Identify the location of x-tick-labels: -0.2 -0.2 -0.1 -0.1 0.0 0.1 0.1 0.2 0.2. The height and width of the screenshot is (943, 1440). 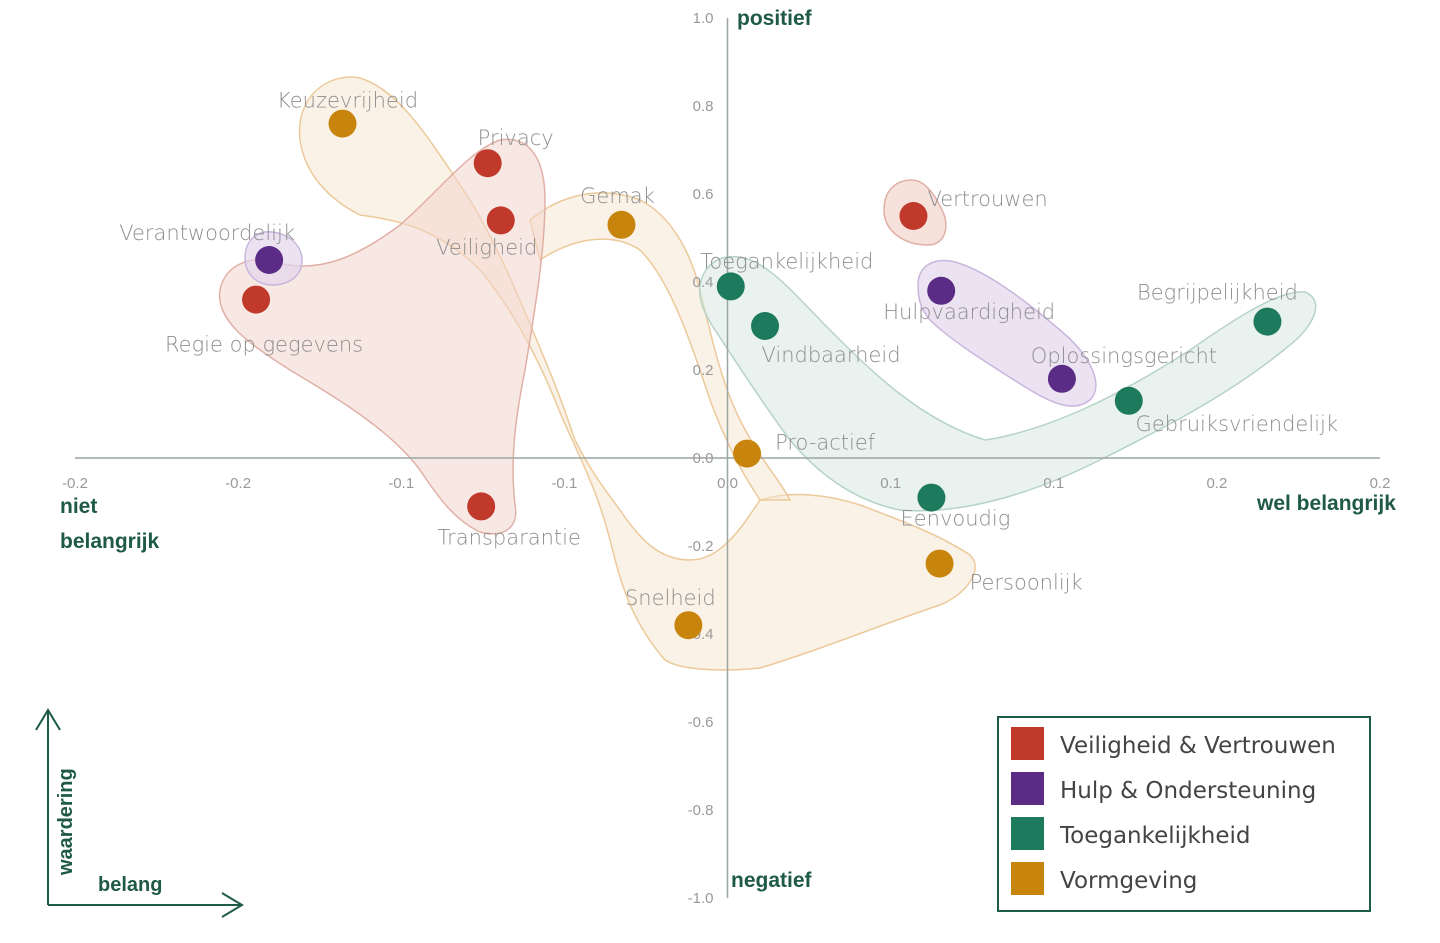
(726, 483).